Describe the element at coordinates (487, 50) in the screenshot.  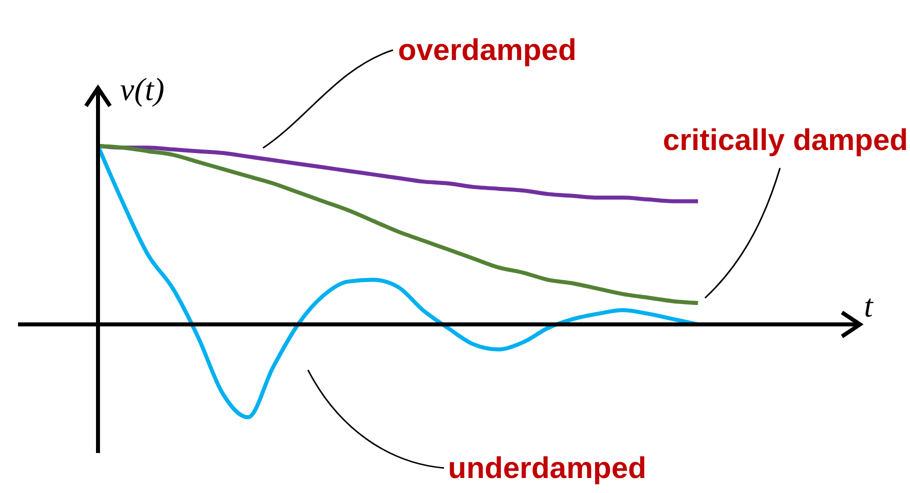
I see `text: overdamped` at that location.